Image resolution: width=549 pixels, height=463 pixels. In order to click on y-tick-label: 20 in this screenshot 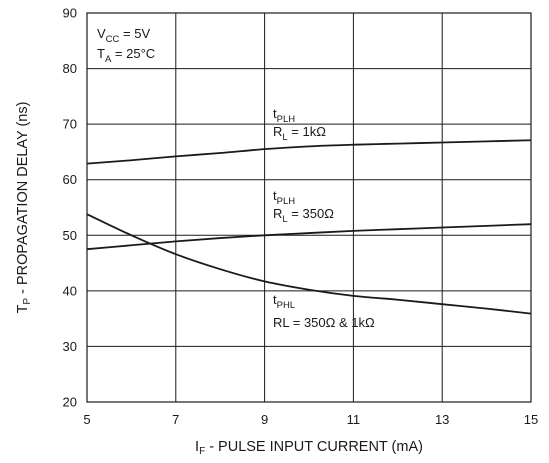, I will do `click(70, 402)`.